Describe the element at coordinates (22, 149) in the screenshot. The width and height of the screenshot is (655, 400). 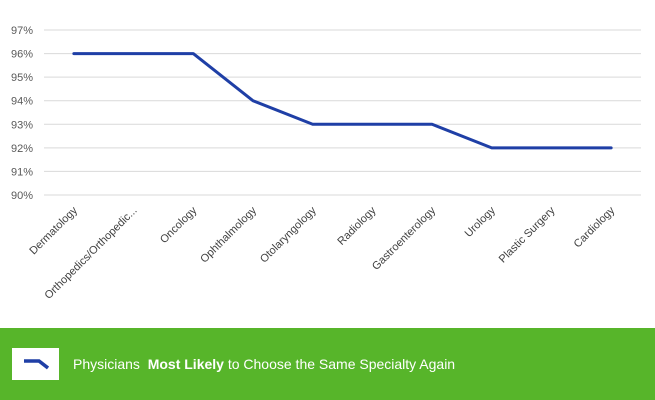
I see `y-tick-label: 92%` at that location.